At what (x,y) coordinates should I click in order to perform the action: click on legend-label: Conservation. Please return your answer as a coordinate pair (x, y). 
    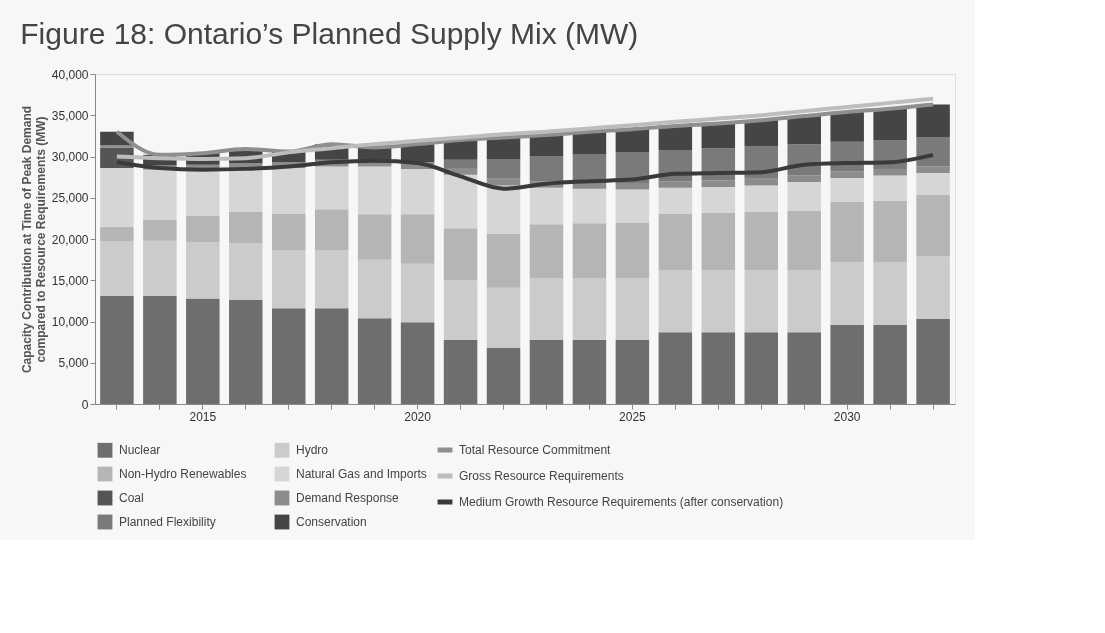
    Looking at the image, I should click on (331, 522).